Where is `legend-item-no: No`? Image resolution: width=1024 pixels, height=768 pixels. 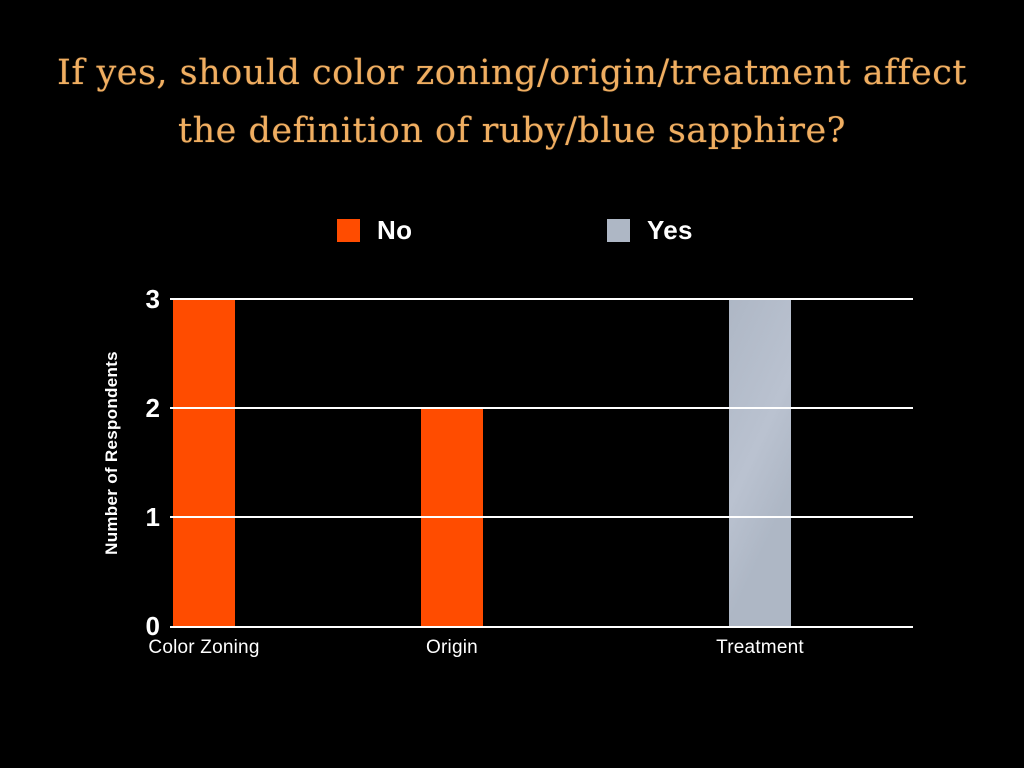
legend-item-no: No is located at coordinates (374, 230).